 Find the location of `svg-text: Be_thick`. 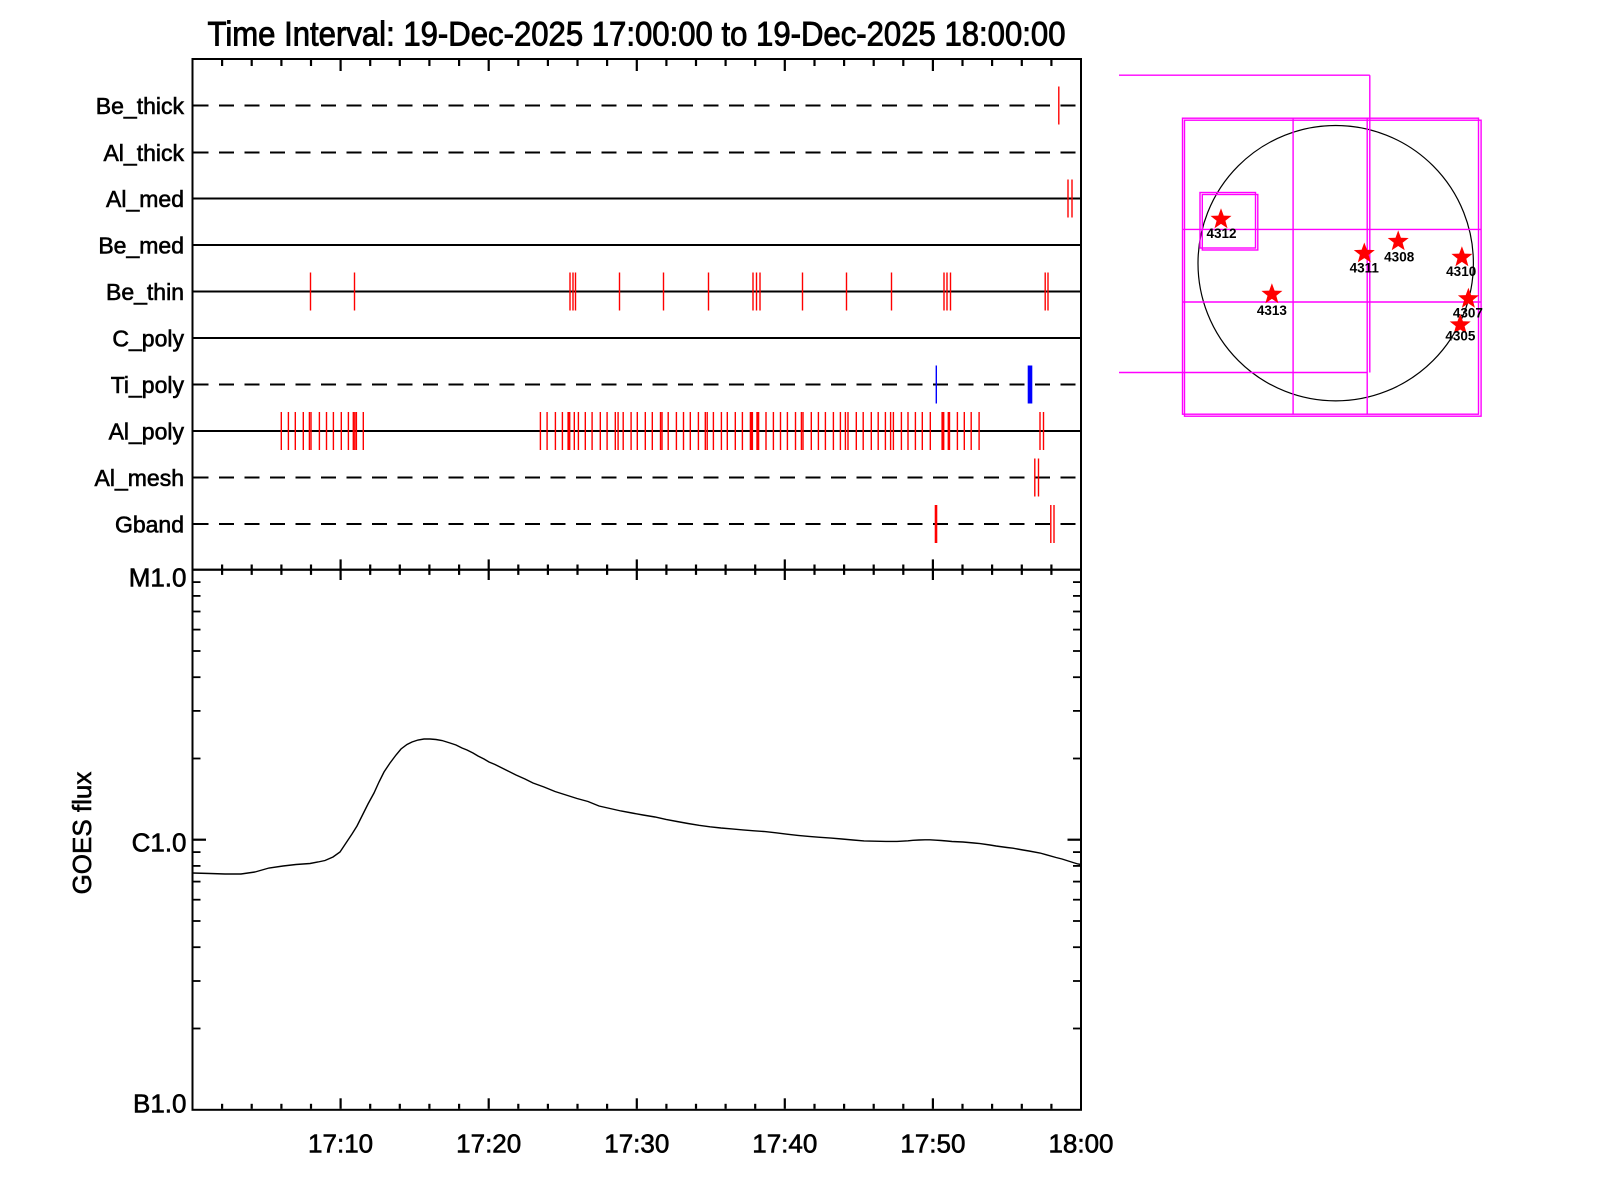

svg-text: Be_thick is located at coordinates (140, 106).